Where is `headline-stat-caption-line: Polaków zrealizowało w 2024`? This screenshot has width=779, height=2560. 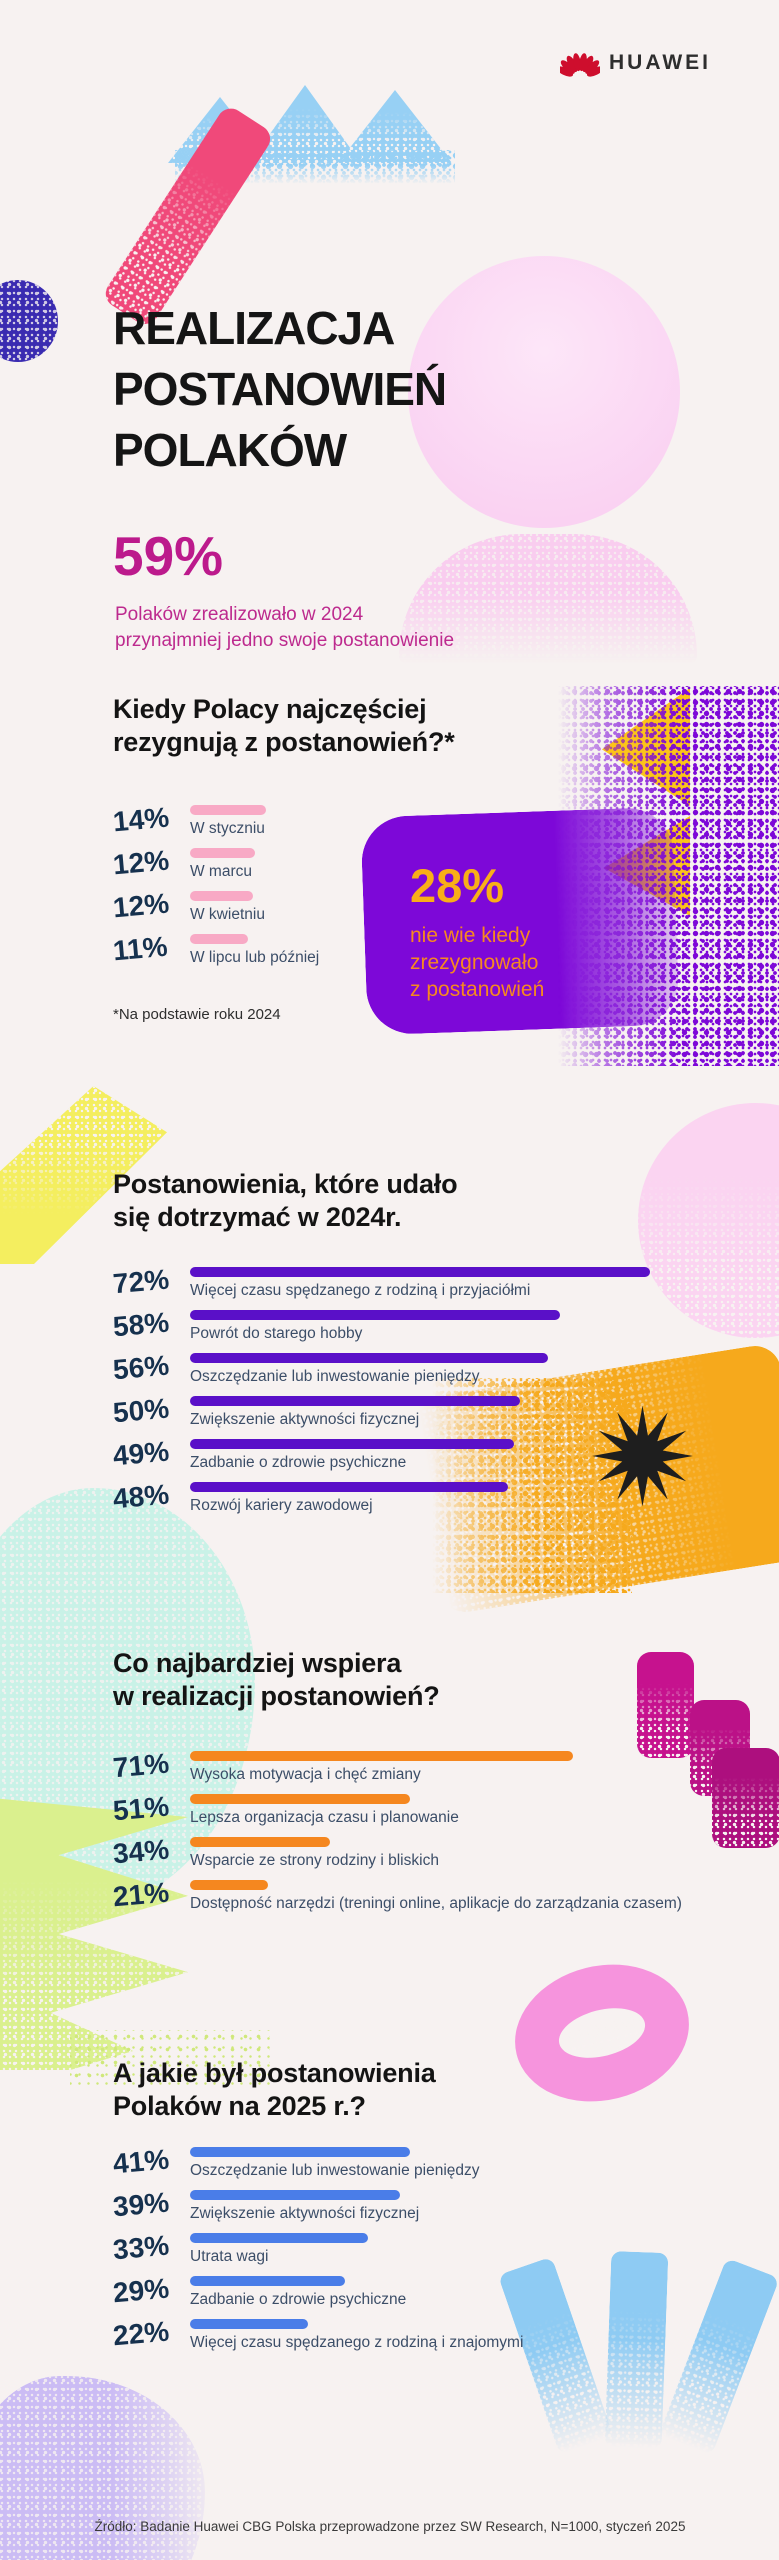 headline-stat-caption-line: Polaków zrealizowało w 2024 is located at coordinates (239, 614).